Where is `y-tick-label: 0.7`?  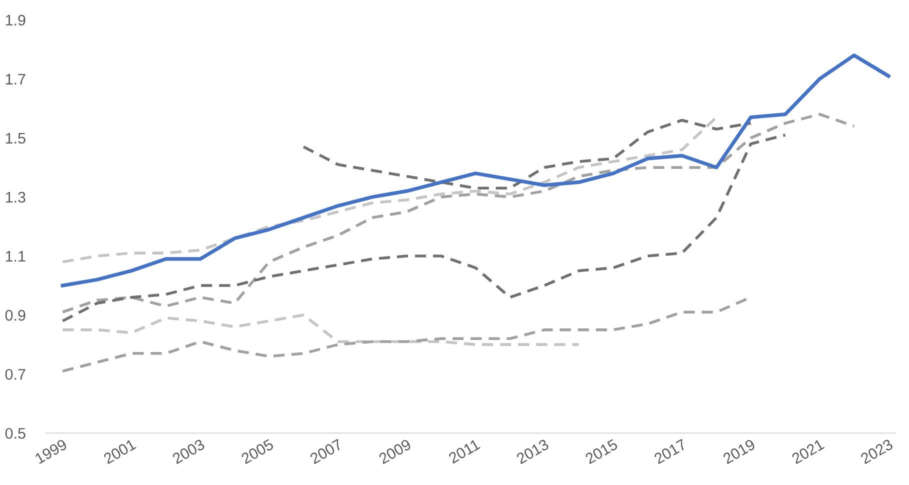
y-tick-label: 0.7 is located at coordinates (15, 374).